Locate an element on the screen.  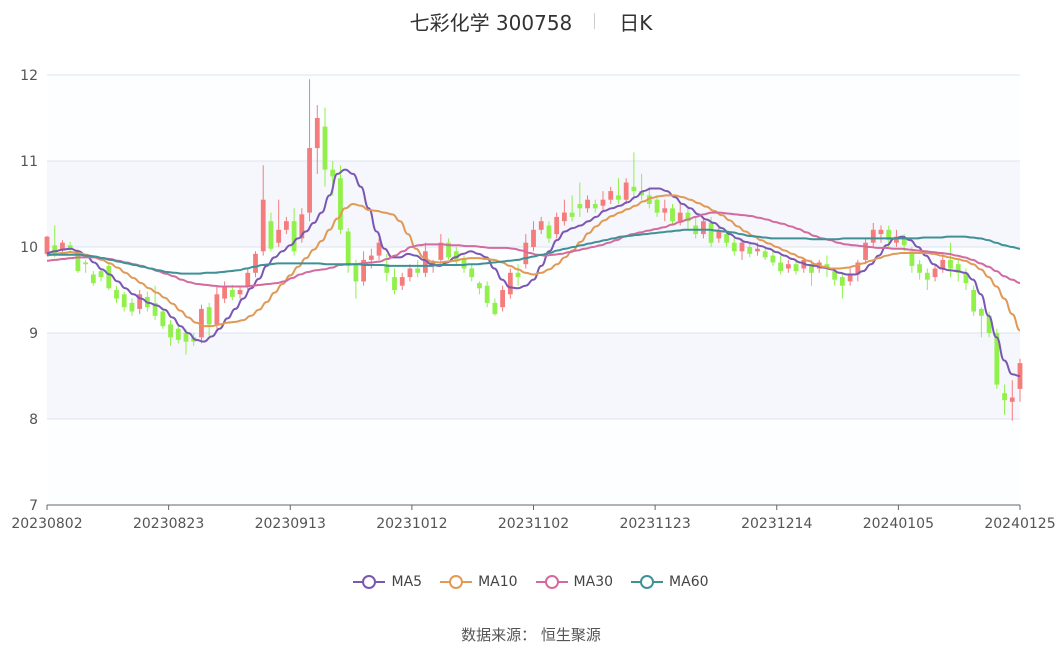
legend-item-ma60: MA60 is located at coordinates (670, 582).